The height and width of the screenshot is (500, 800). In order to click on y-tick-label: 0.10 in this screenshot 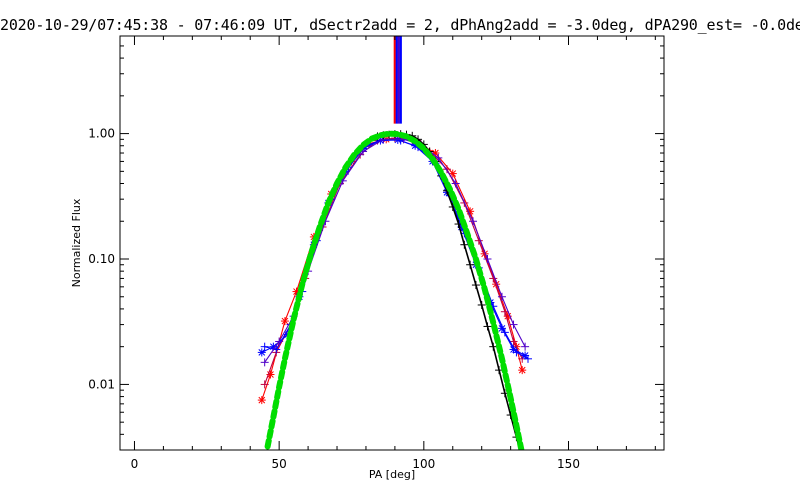, I will do `click(101, 259)`.